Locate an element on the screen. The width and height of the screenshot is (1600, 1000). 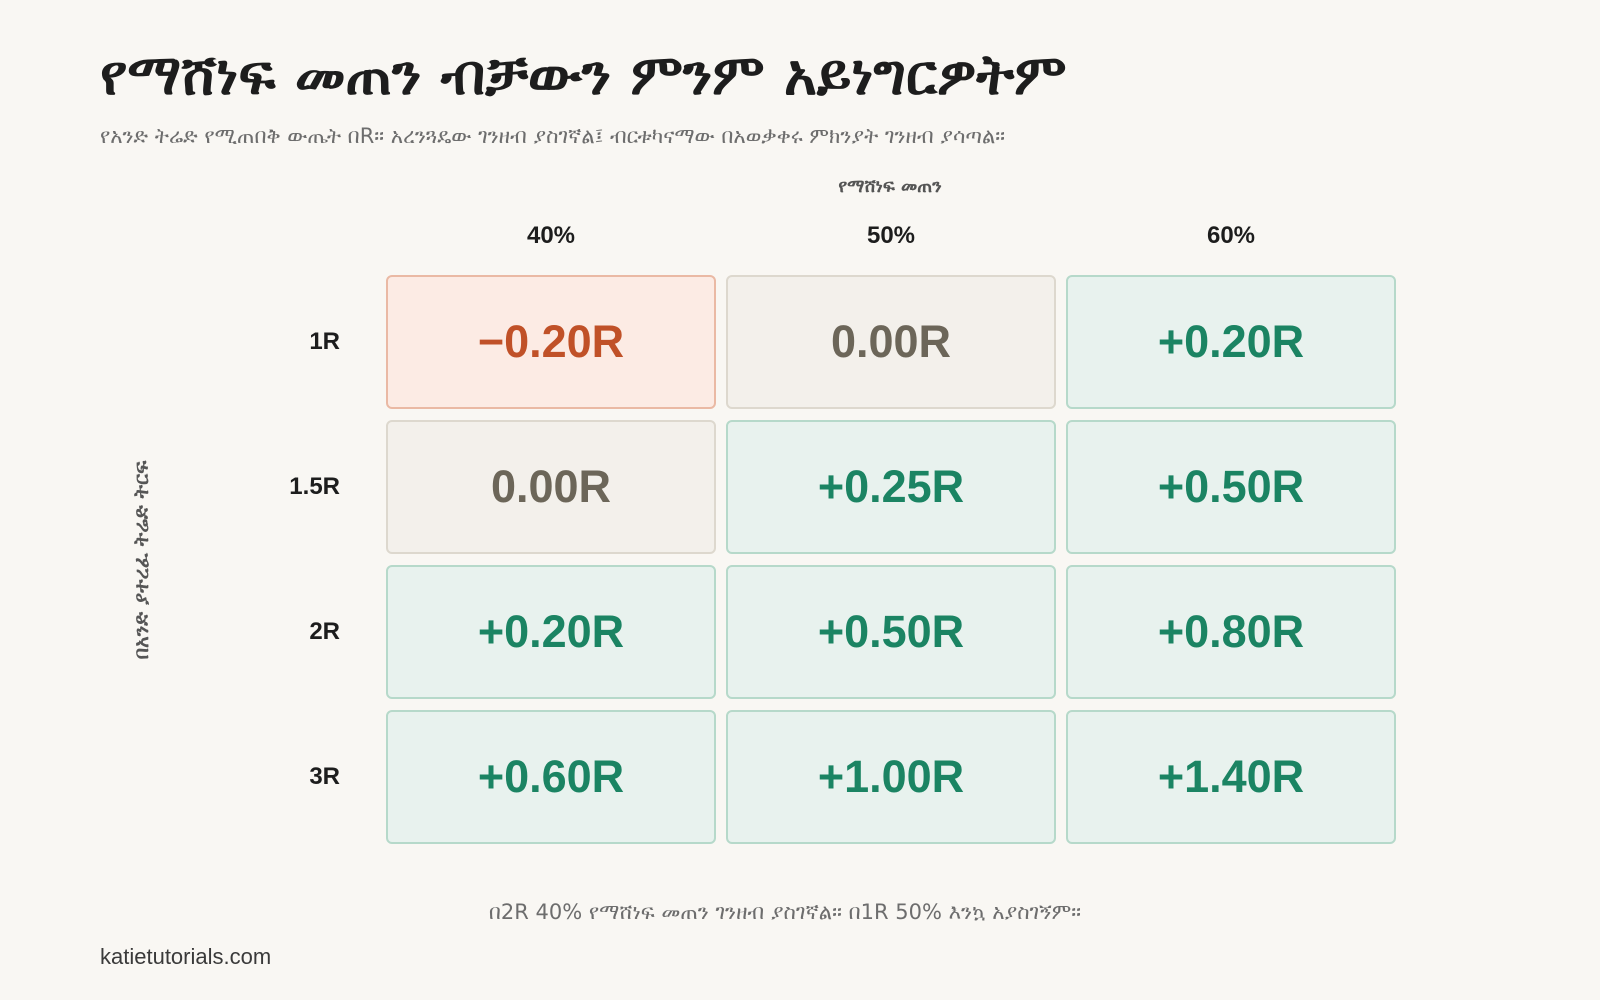
column-label: 60% is located at coordinates (1231, 235).